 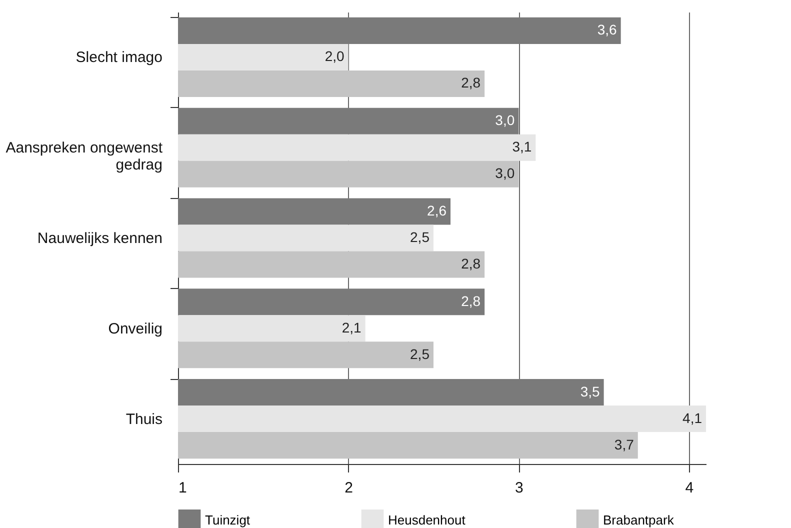 I want to click on y-tick-label: Aanspreken ongewenst gedrag, so click(x=85, y=157).